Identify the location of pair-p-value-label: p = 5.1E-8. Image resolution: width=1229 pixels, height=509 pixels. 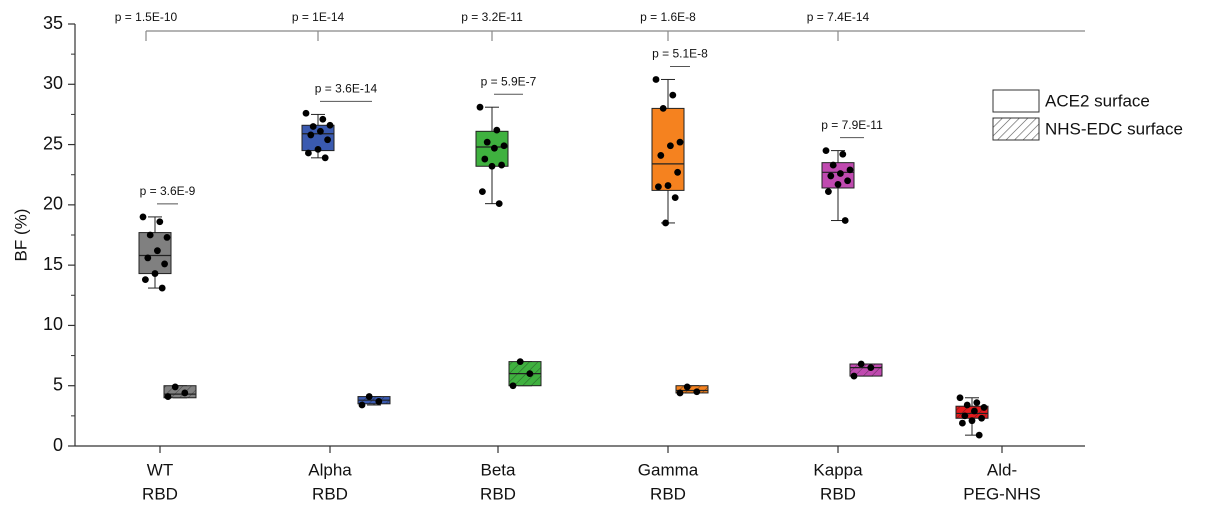
(680, 54).